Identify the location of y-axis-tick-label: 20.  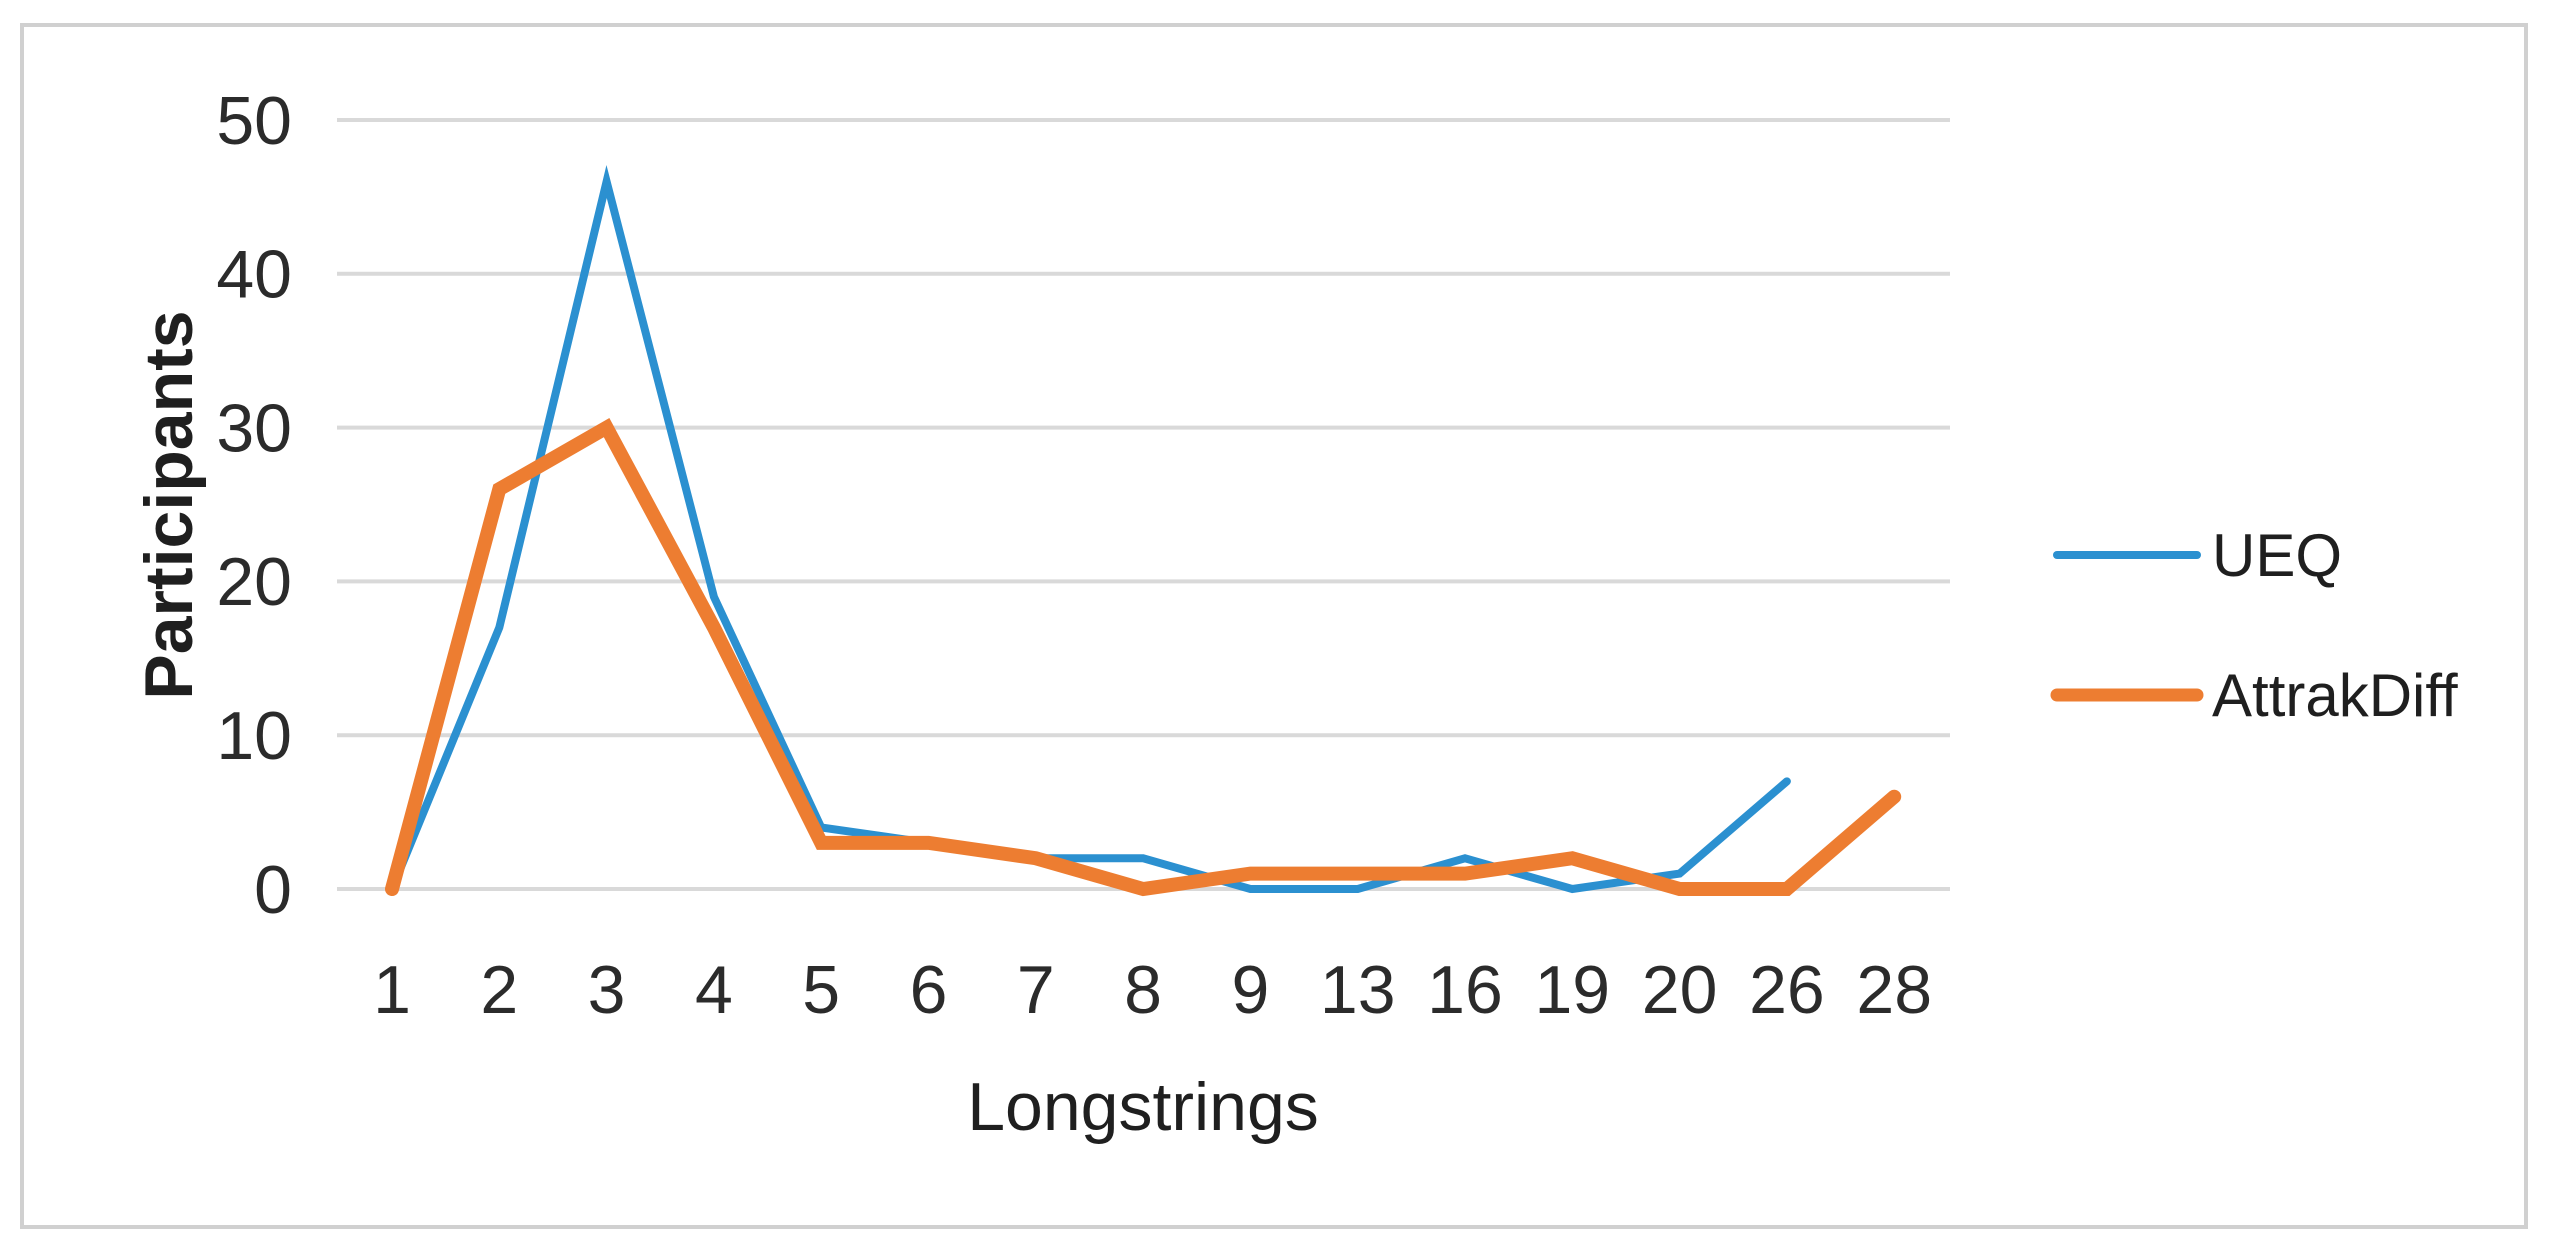
(254, 582).